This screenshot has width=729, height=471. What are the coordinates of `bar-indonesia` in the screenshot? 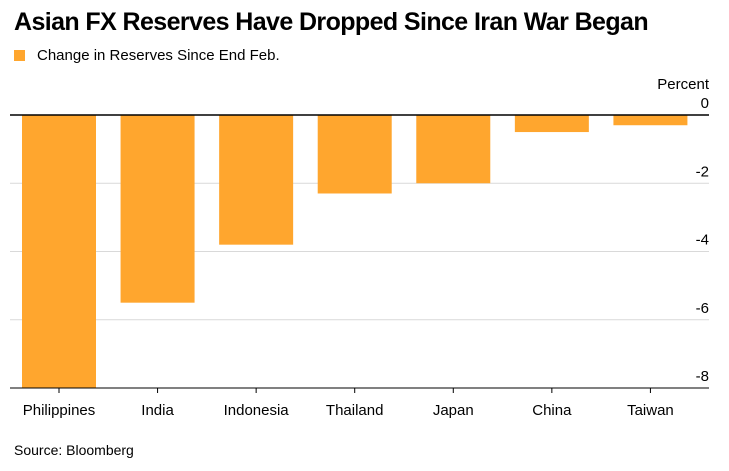 It's located at (256, 180).